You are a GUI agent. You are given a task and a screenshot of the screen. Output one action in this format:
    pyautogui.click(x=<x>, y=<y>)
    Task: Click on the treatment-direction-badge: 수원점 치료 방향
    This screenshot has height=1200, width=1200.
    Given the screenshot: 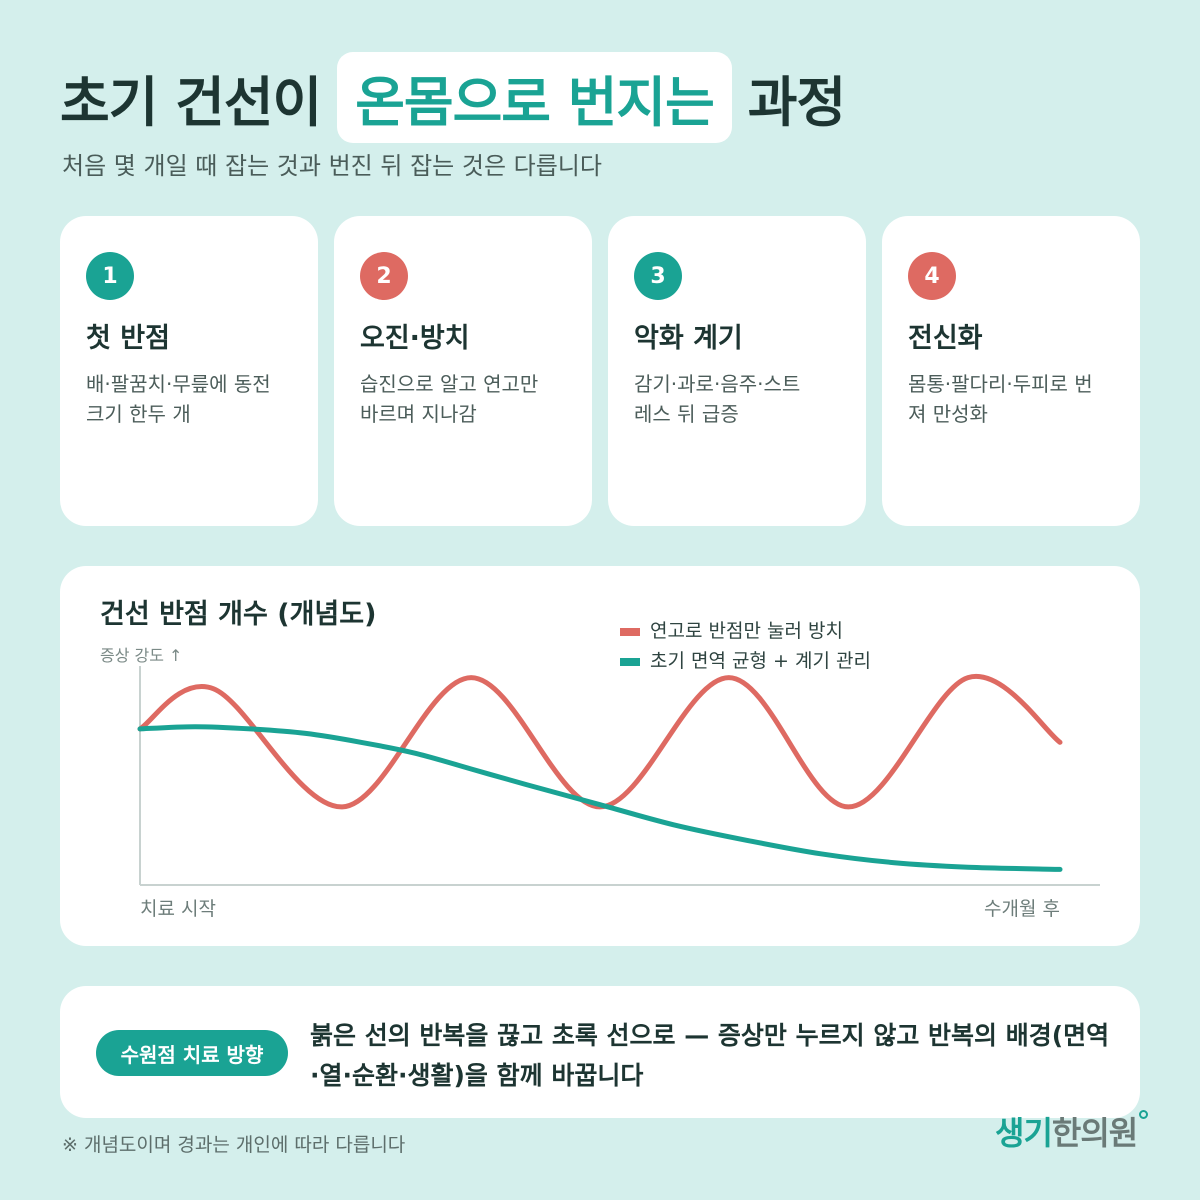 What is the action you would take?
    pyautogui.click(x=192, y=1053)
    